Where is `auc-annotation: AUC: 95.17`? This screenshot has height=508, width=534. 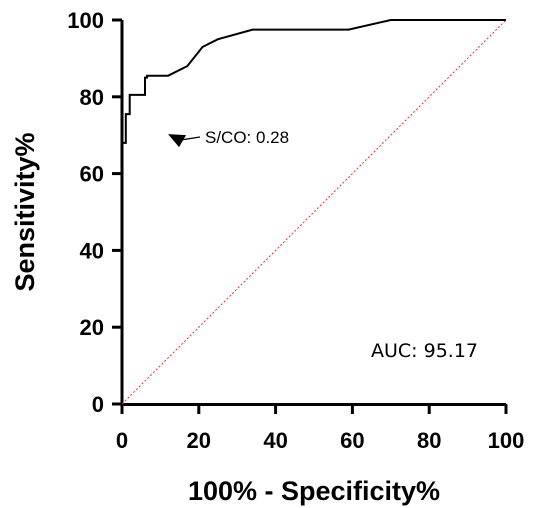
auc-annotation: AUC: 95.17 is located at coordinates (424, 351).